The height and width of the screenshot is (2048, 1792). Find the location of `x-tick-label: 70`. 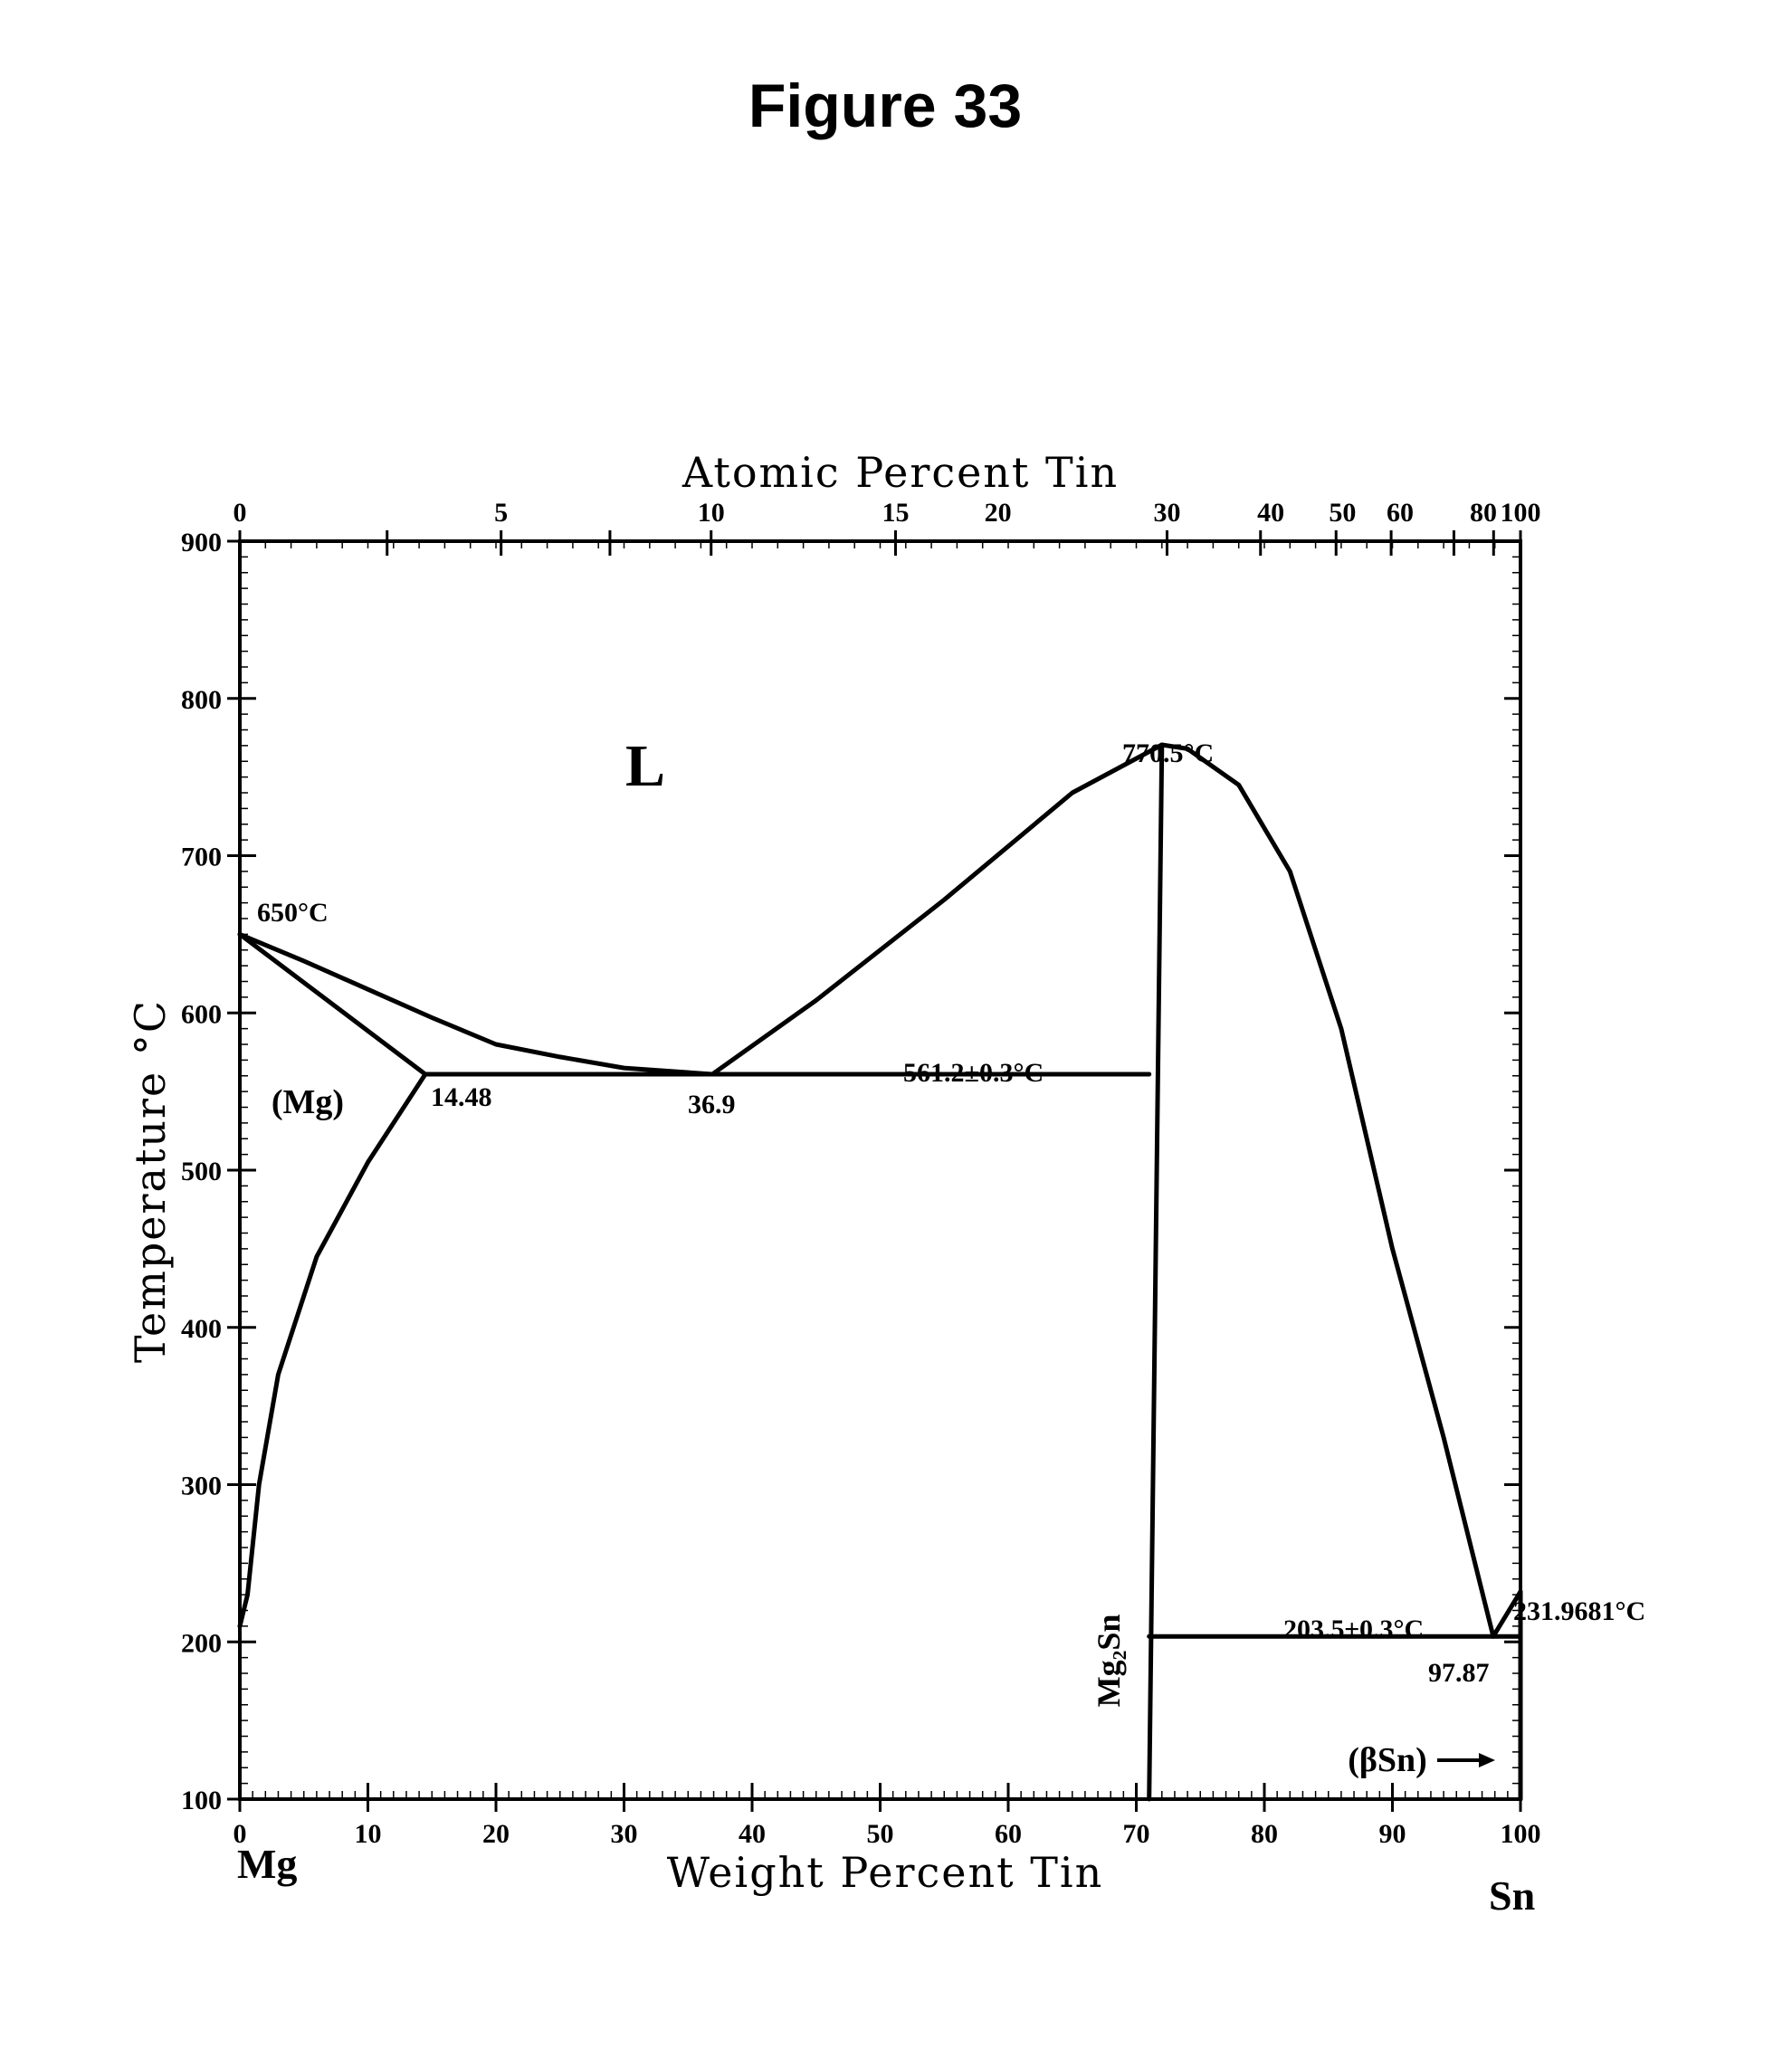

x-tick-label: 70 is located at coordinates (1136, 1834).